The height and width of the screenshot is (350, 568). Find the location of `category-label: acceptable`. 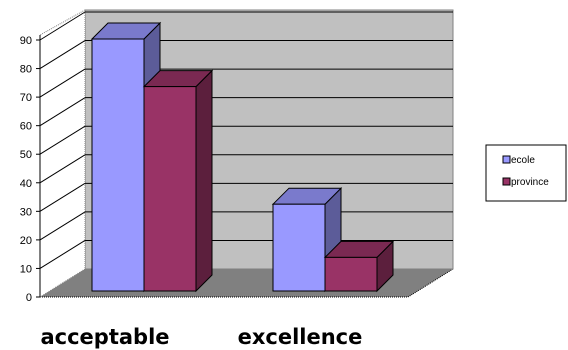

category-label: acceptable is located at coordinates (104, 337).